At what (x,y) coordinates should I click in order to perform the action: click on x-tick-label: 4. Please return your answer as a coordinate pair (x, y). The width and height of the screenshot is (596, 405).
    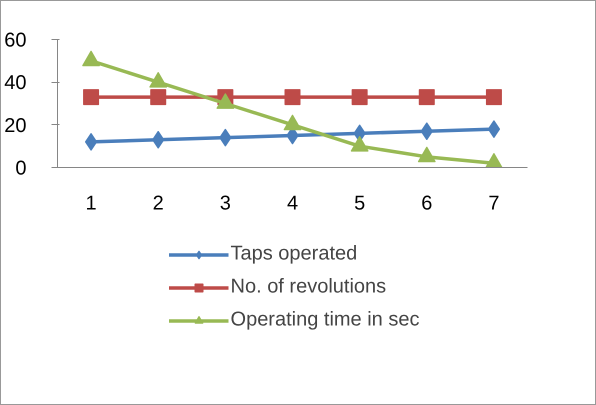
    Looking at the image, I should click on (292, 203).